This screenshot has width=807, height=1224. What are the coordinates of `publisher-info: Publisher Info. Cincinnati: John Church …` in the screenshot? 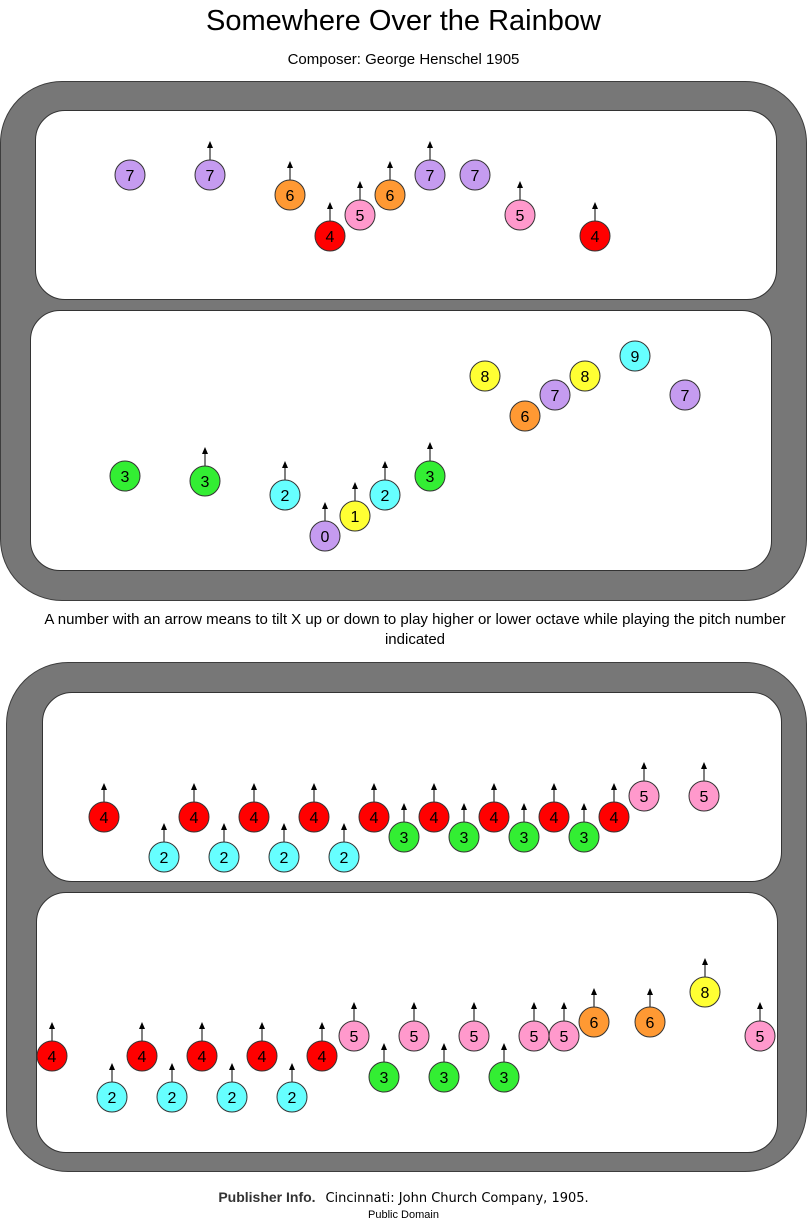 It's located at (403, 1198).